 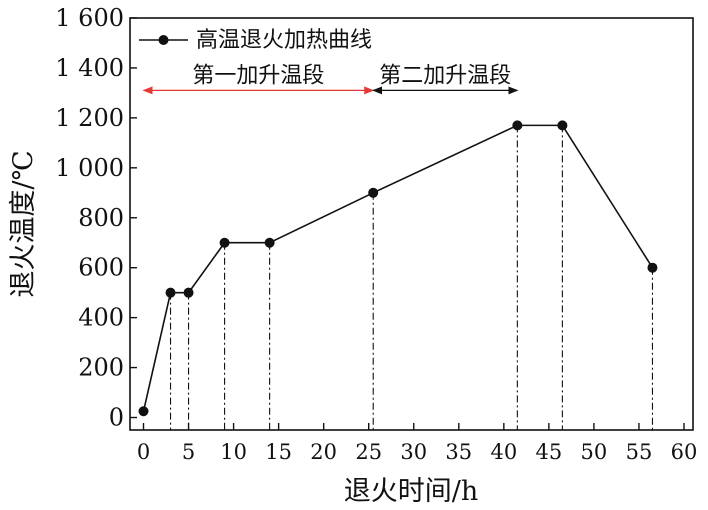 I want to click on y-tick-label: 800, so click(x=101, y=218).